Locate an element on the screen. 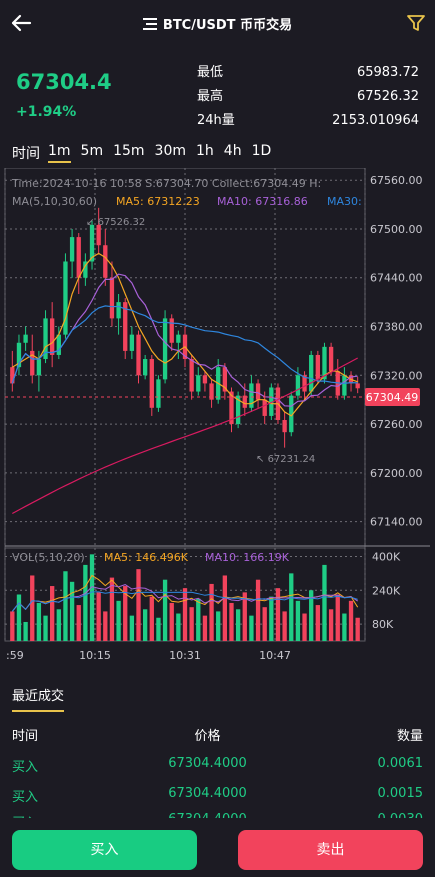 This screenshot has height=877, width=435. volume-ticks: 400K 240K 80K is located at coordinates (386, 590).